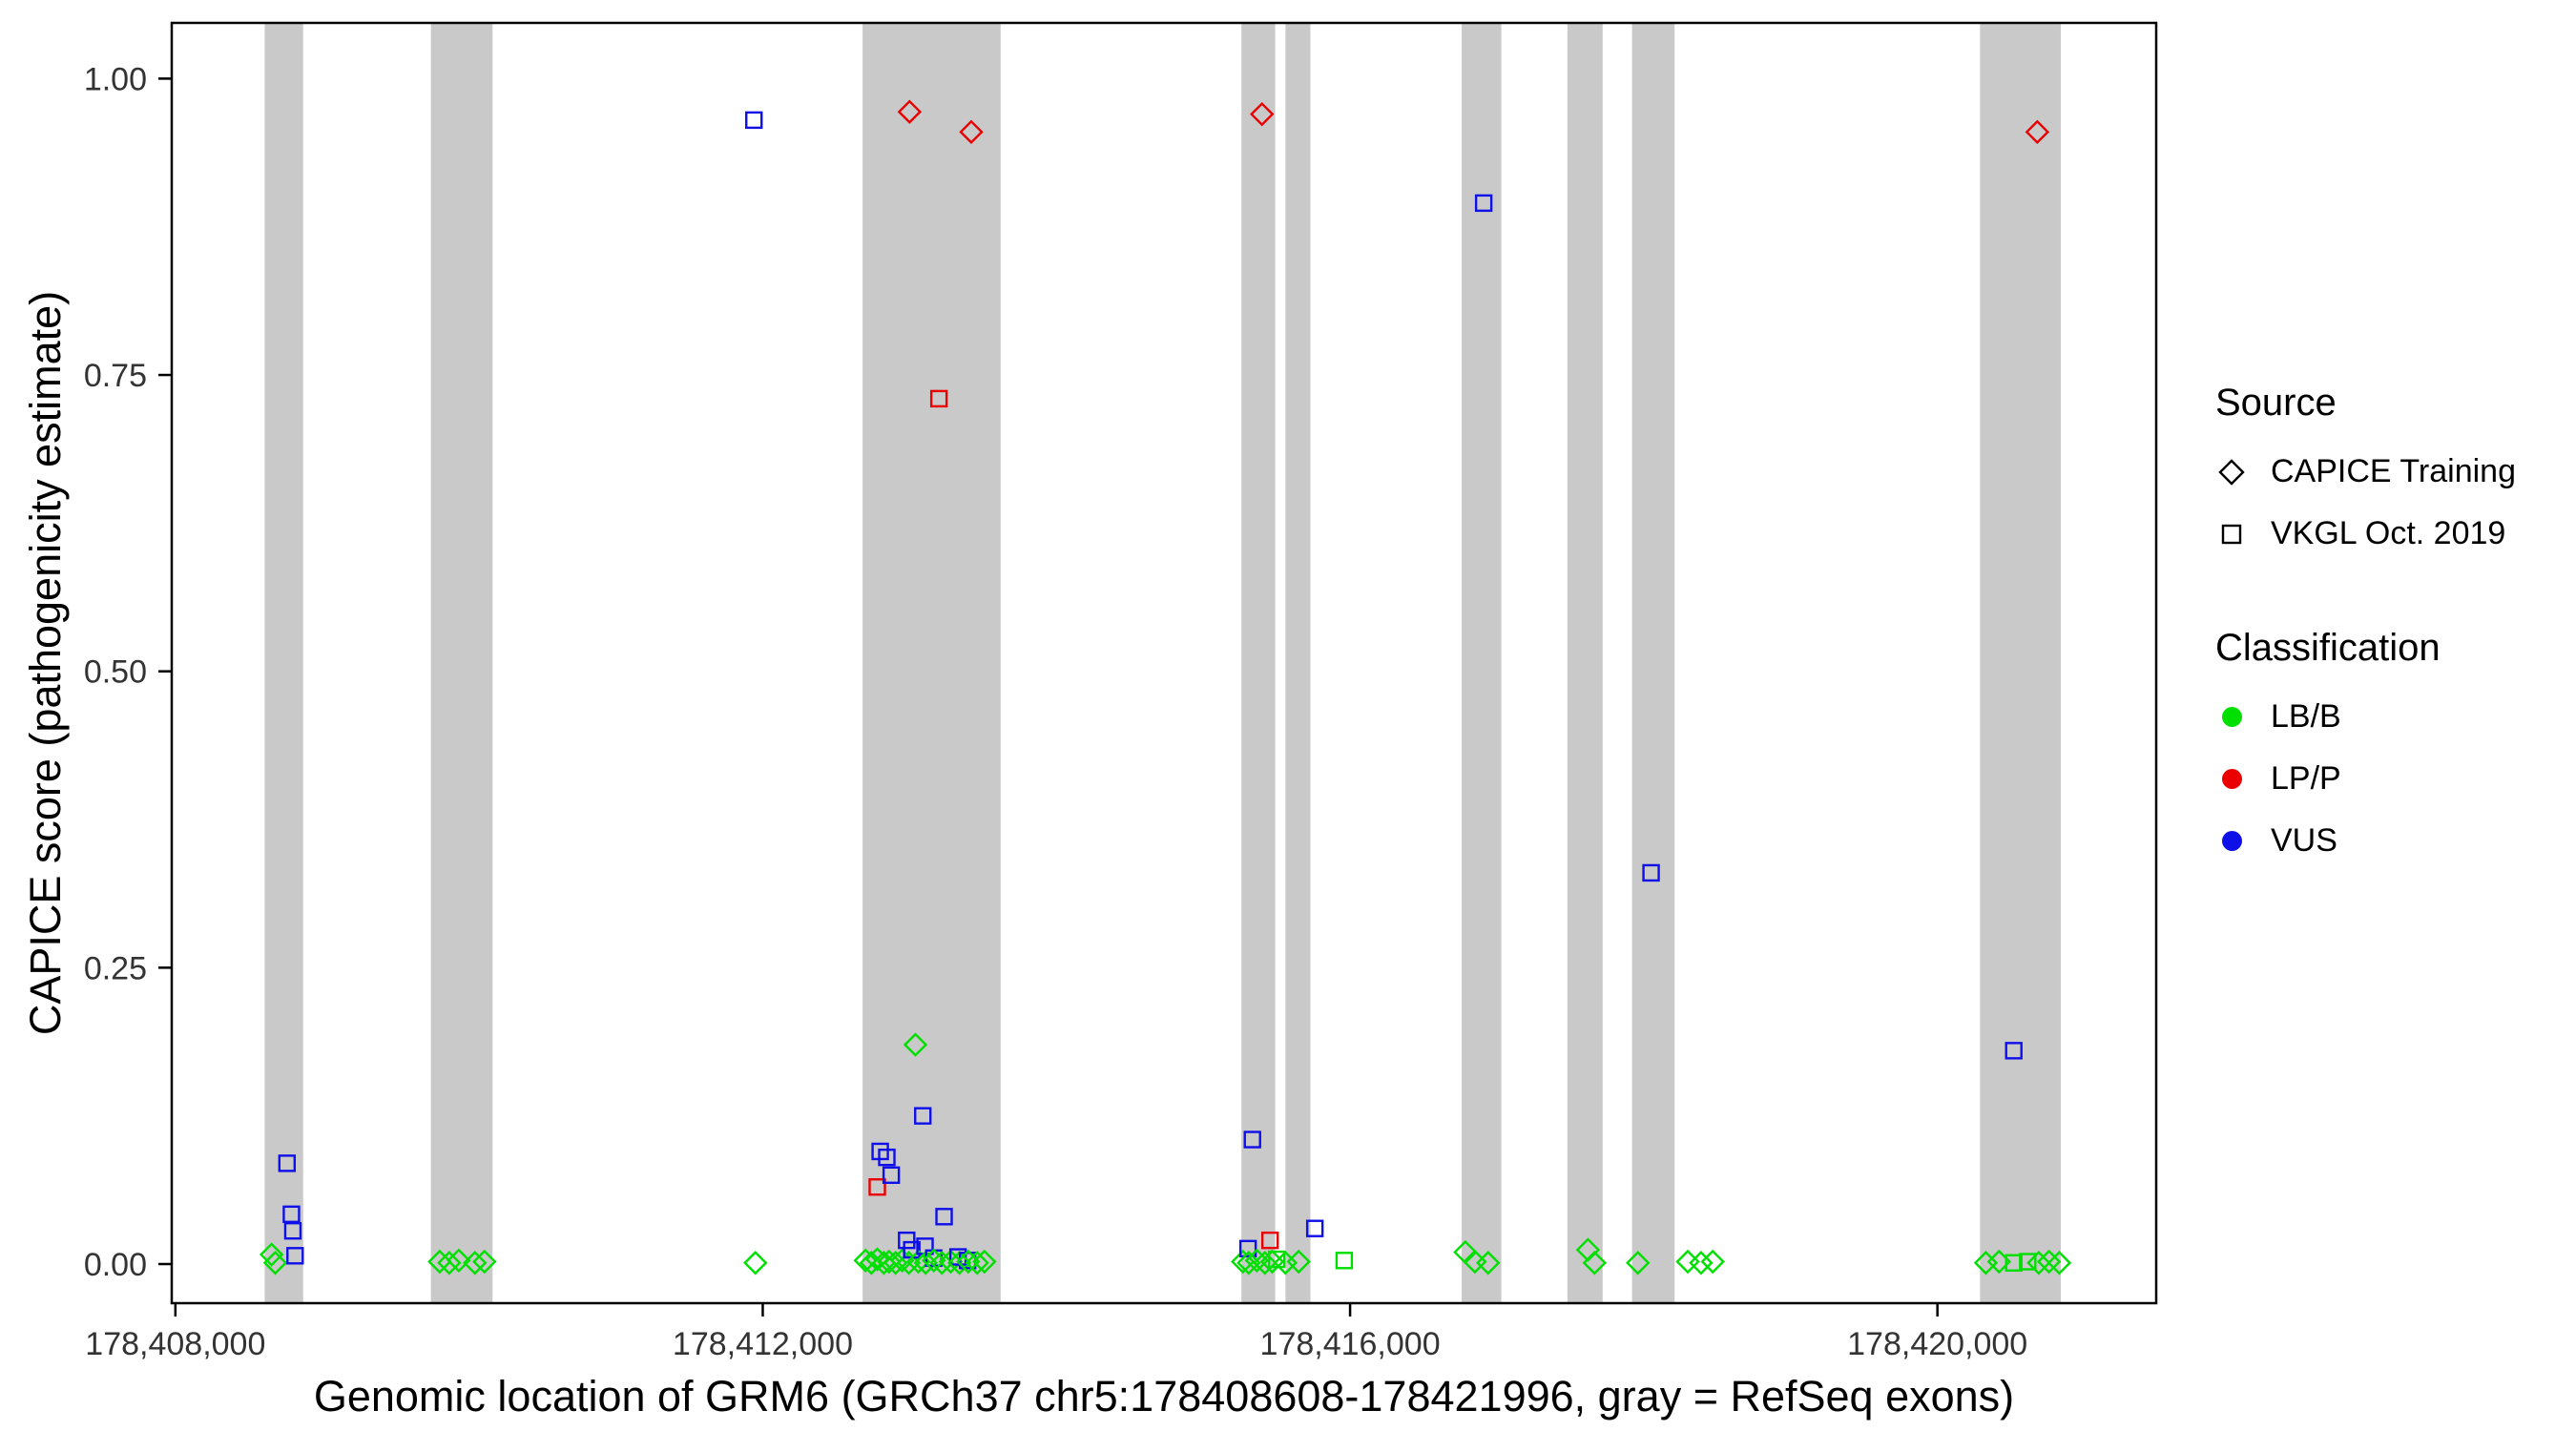 This screenshot has width=2576, height=1431. Describe the element at coordinates (2306, 778) in the screenshot. I see `legend-label-lpp: LP/P` at that location.